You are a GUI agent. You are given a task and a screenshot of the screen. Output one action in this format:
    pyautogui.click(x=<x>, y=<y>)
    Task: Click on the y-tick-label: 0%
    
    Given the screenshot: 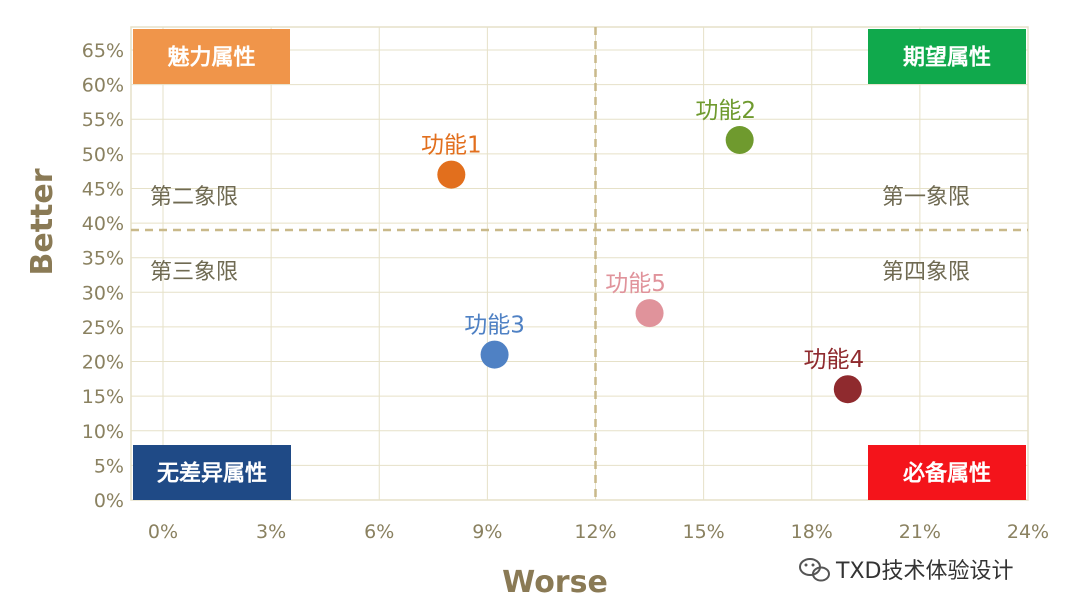 What is the action you would take?
    pyautogui.click(x=109, y=501)
    